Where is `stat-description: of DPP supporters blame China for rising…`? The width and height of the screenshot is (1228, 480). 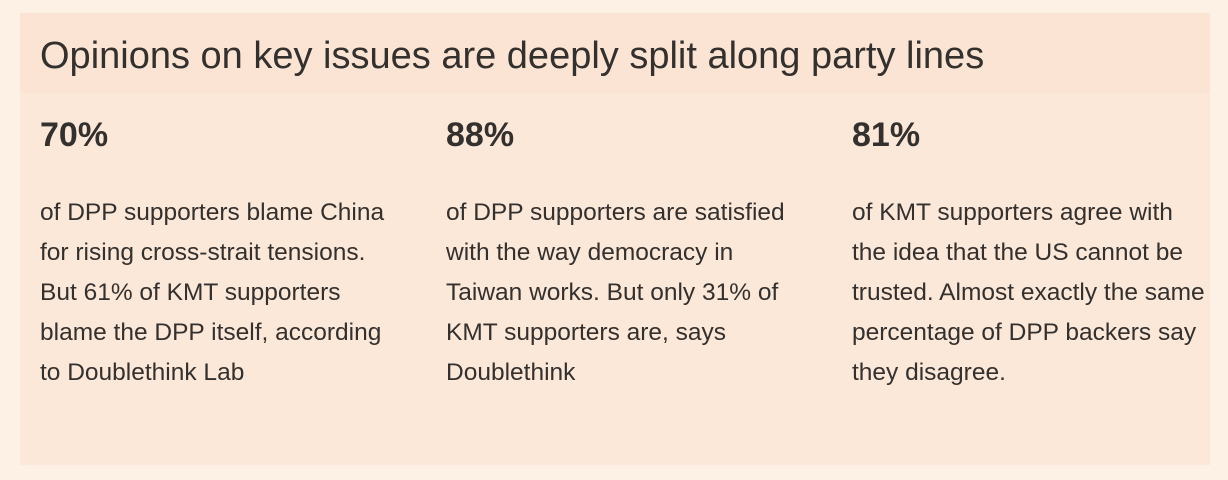
stat-description: of DPP supporters blame China for rising… is located at coordinates (212, 292).